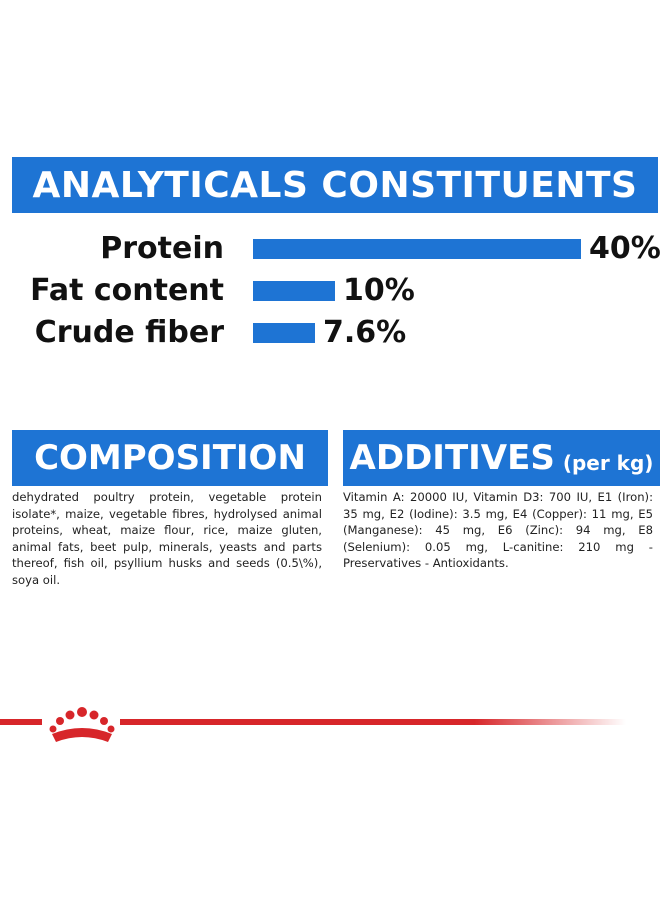  What do you see at coordinates (452, 458) in the screenshot?
I see `additives-title: ADDITIVES` at bounding box center [452, 458].